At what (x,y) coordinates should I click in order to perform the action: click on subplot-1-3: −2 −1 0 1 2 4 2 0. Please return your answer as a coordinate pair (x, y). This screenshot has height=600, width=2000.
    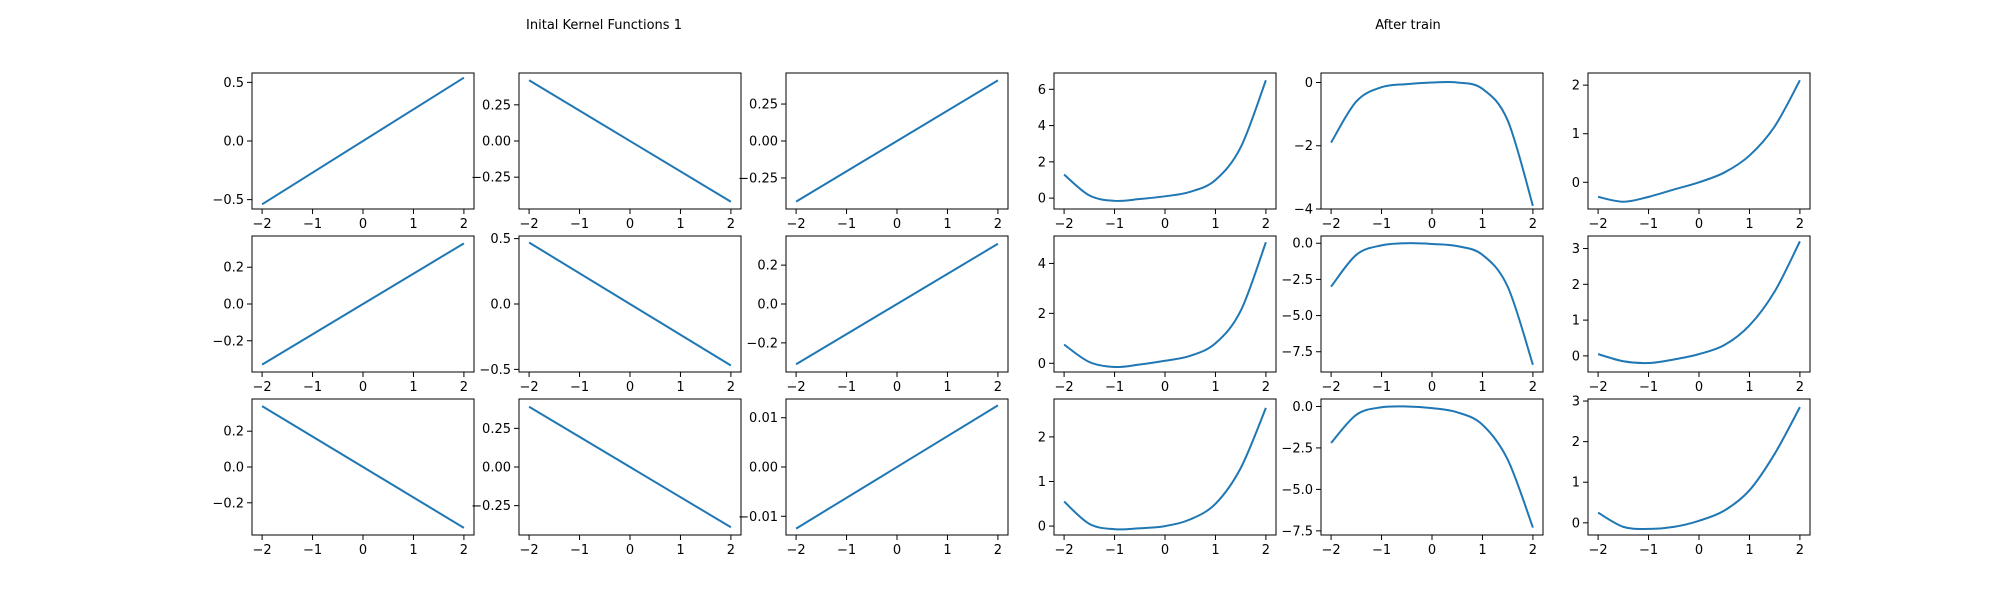
    Looking at the image, I should click on (1157, 315).